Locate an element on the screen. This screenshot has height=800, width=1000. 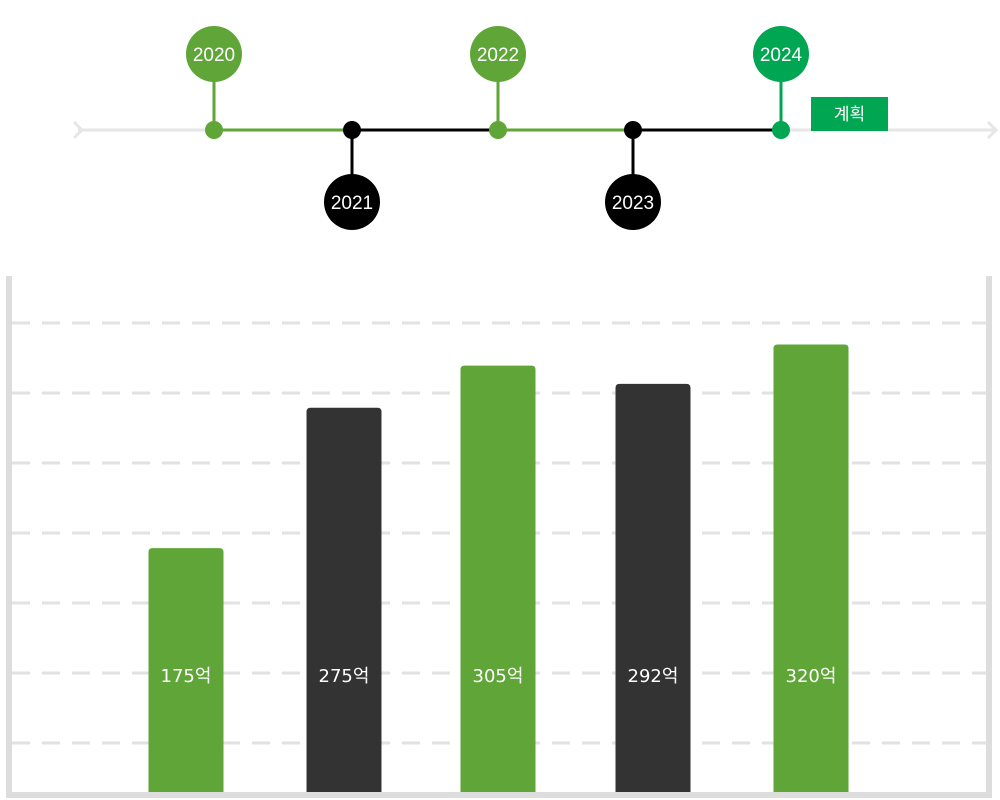
timeline-item: 2023 is located at coordinates (633, 175).